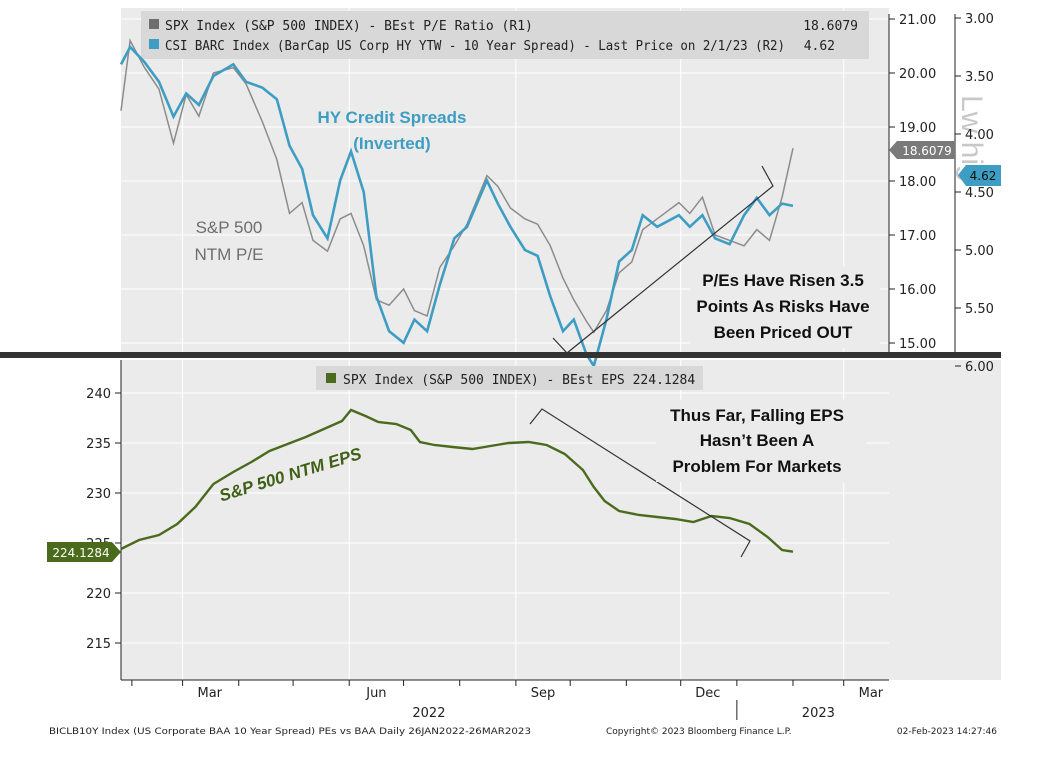 This screenshot has width=1047, height=759. What do you see at coordinates (457, 480) in the screenshot?
I see `eps-line` at bounding box center [457, 480].